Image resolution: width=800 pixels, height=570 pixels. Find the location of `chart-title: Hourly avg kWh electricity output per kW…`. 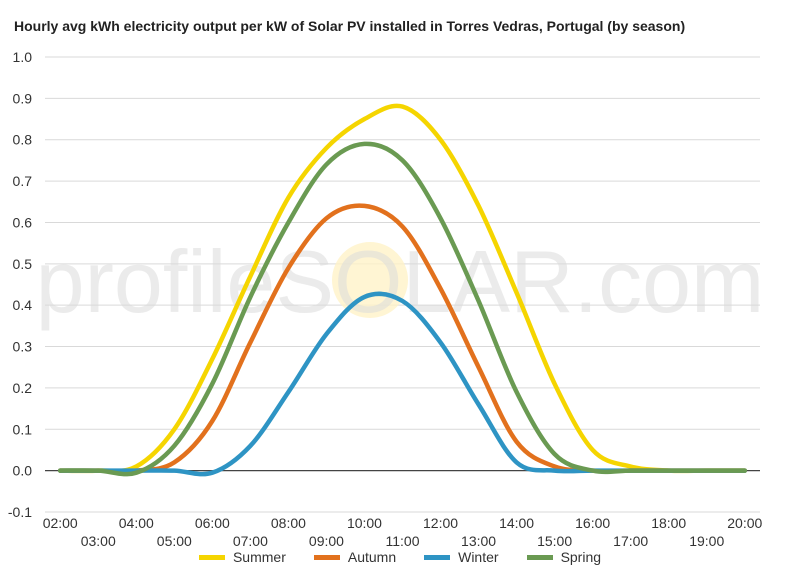

chart-title: Hourly avg kWh electricity output per kW… is located at coordinates (350, 26).